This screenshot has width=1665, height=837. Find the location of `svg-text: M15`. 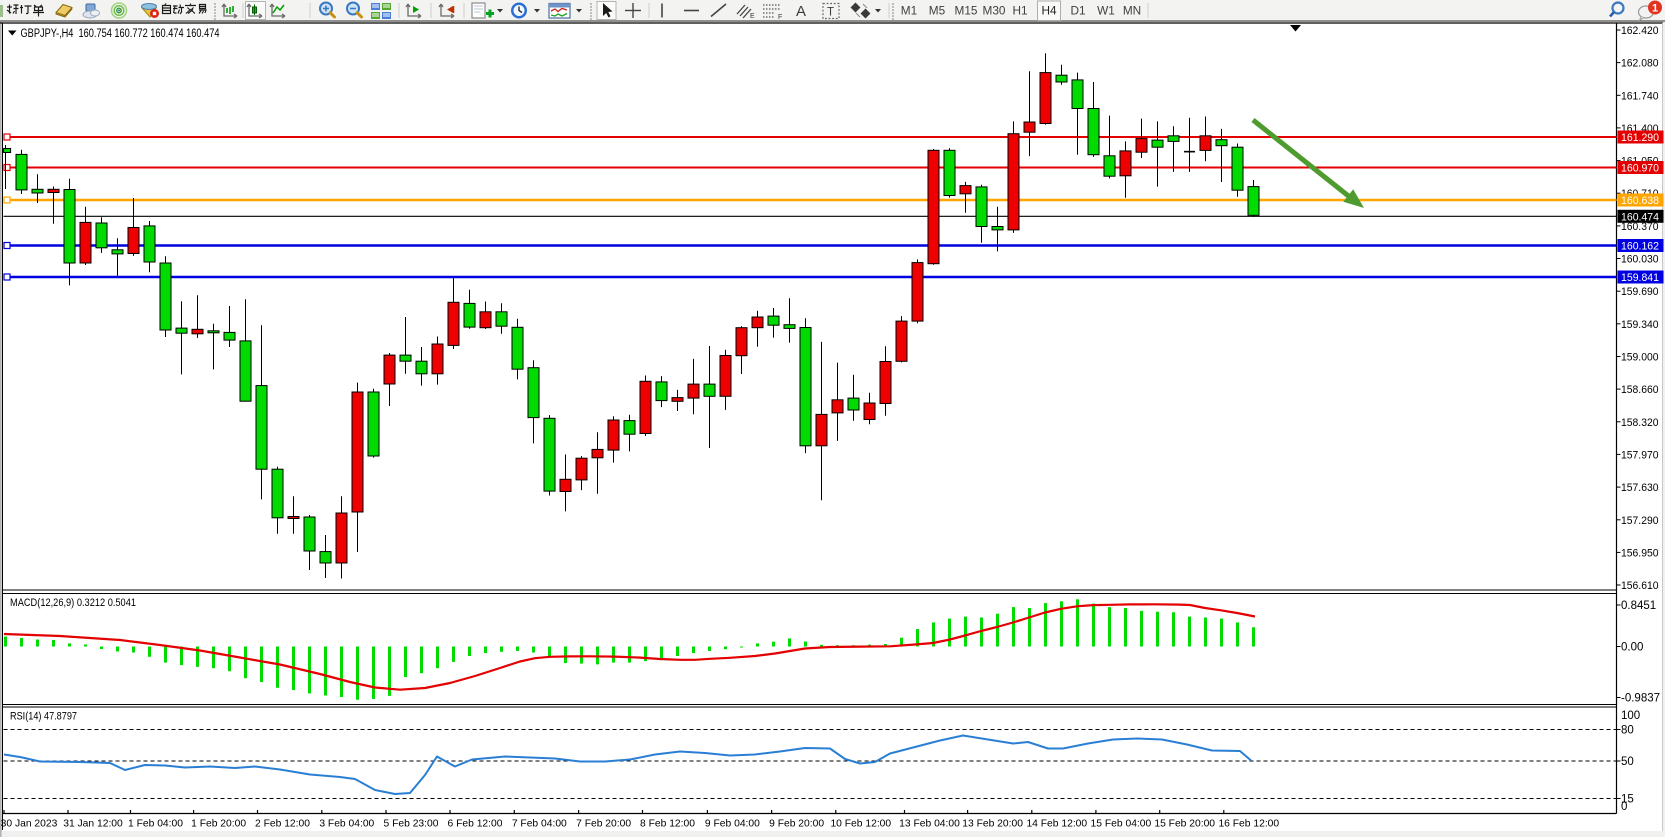

svg-text: M15 is located at coordinates (966, 11).